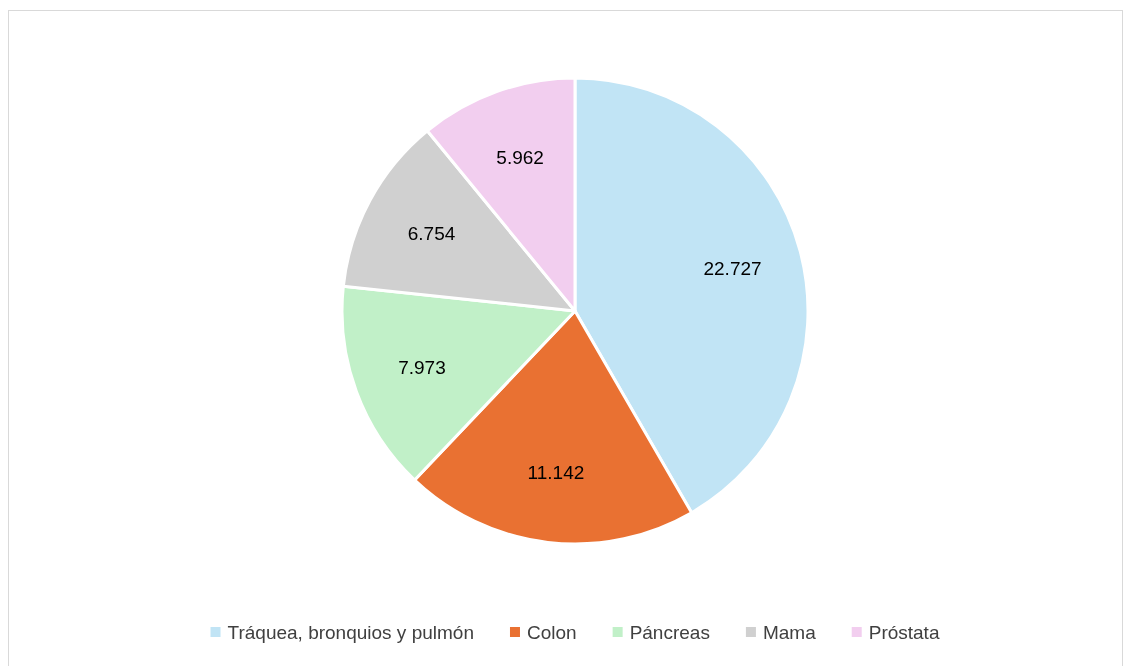  What do you see at coordinates (431, 233) in the screenshot?
I see `data-label: 6.754` at bounding box center [431, 233].